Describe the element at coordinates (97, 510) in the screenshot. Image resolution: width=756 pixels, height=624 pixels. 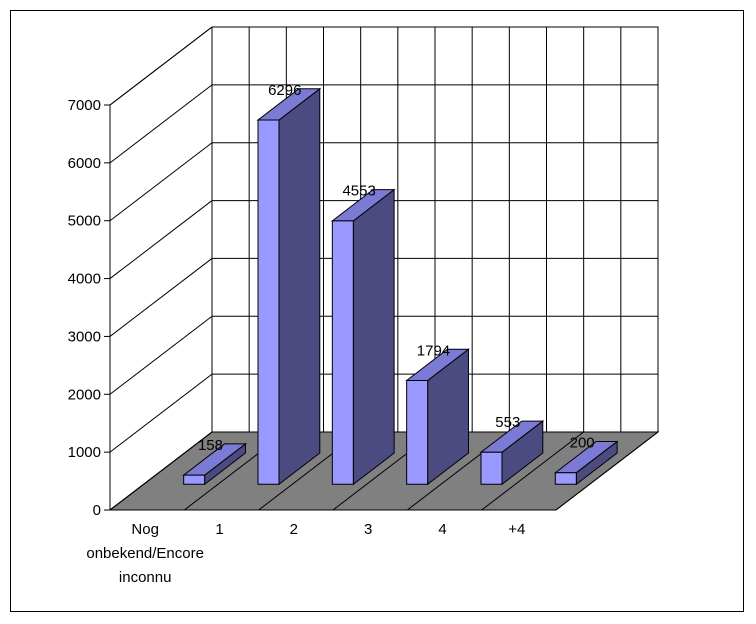
I see `y-tick-label: 0` at that location.